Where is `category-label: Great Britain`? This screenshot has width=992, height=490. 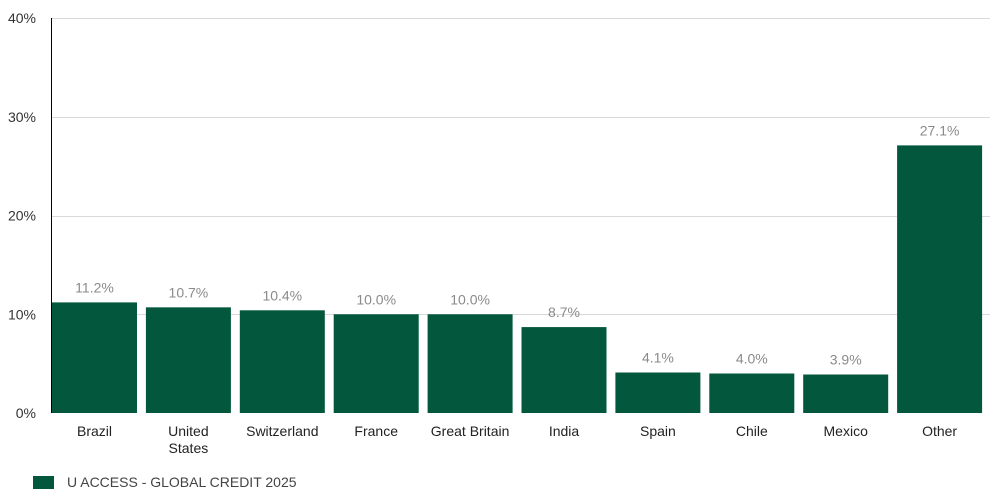
category-label: Great Britain is located at coordinates (470, 431).